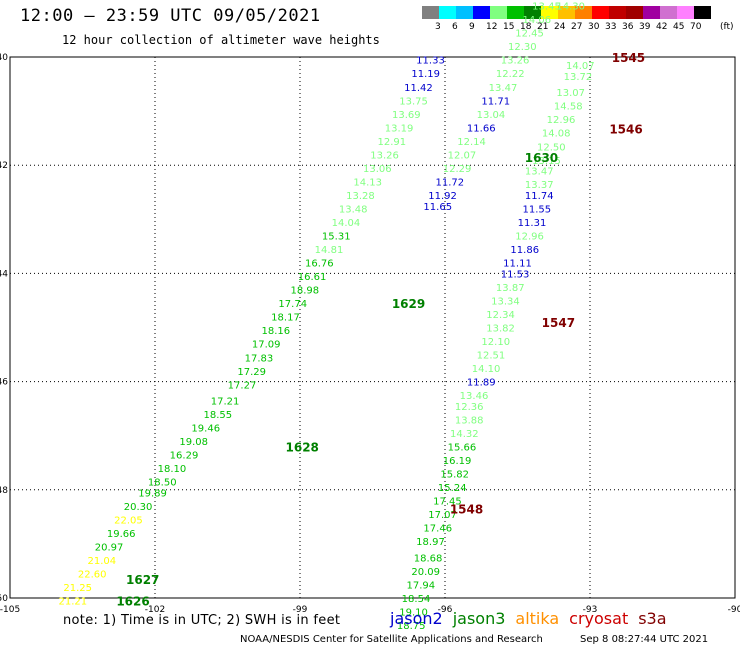 Image resolution: width=740 pixels, height=650 pixels. I want to click on wave-height-value: 18.98, so click(305, 291).